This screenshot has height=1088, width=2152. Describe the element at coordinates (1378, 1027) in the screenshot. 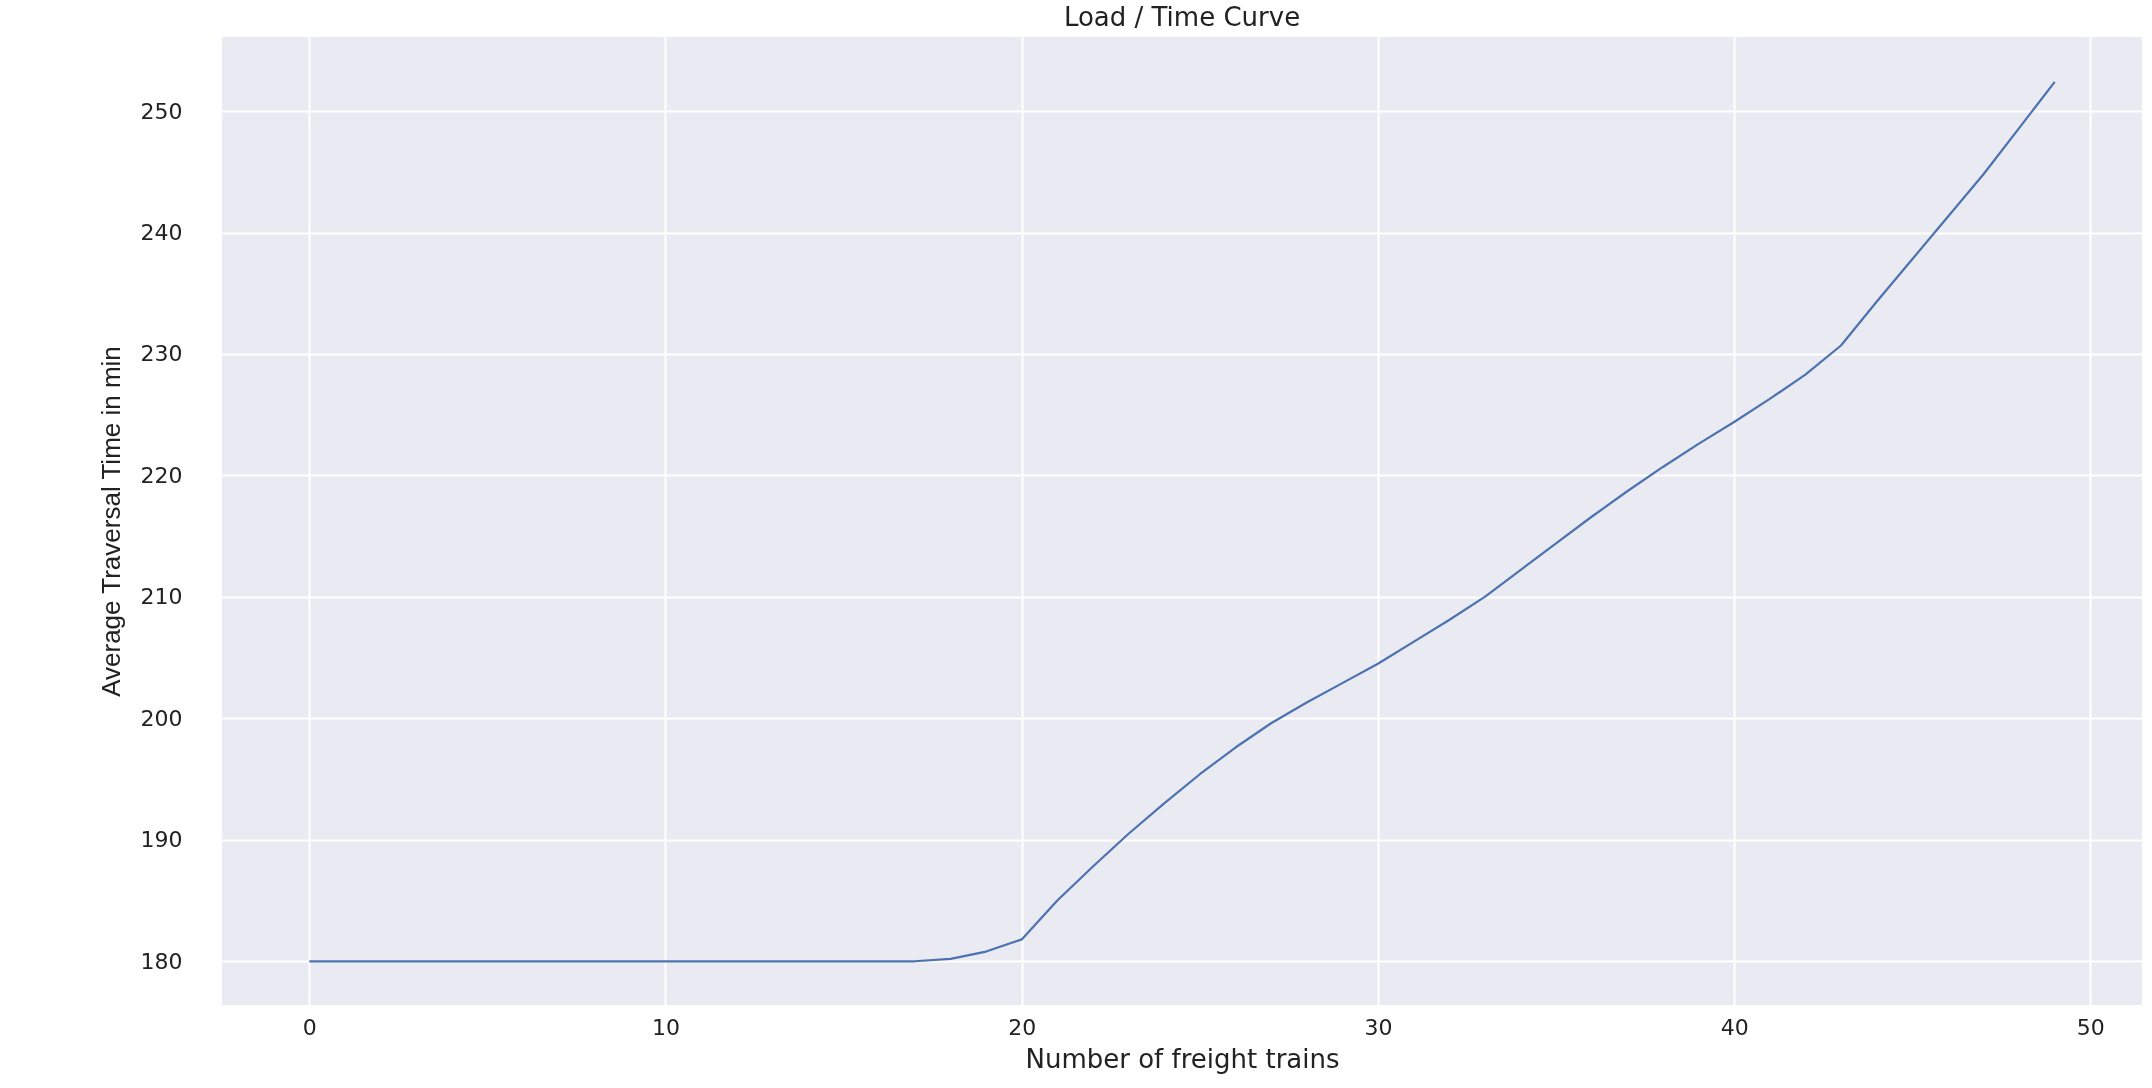

I see `x-tick-label: 30` at that location.